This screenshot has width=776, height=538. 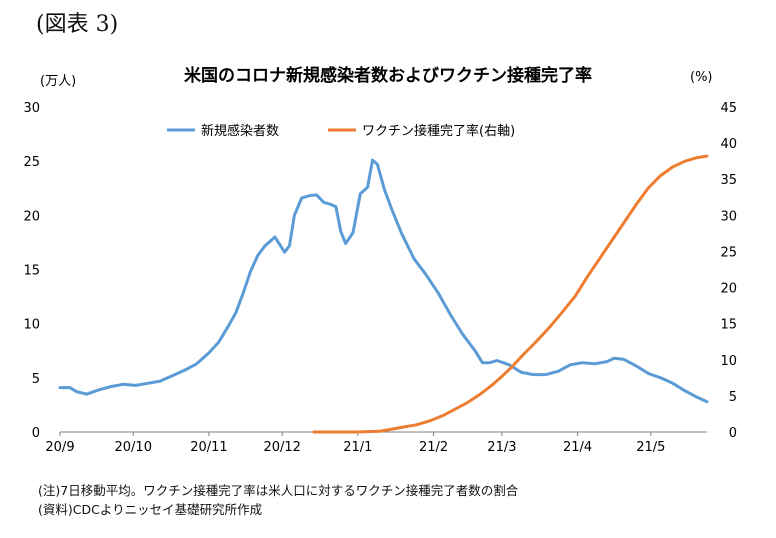 I want to click on y2-tick-label: 25, so click(x=728, y=252).